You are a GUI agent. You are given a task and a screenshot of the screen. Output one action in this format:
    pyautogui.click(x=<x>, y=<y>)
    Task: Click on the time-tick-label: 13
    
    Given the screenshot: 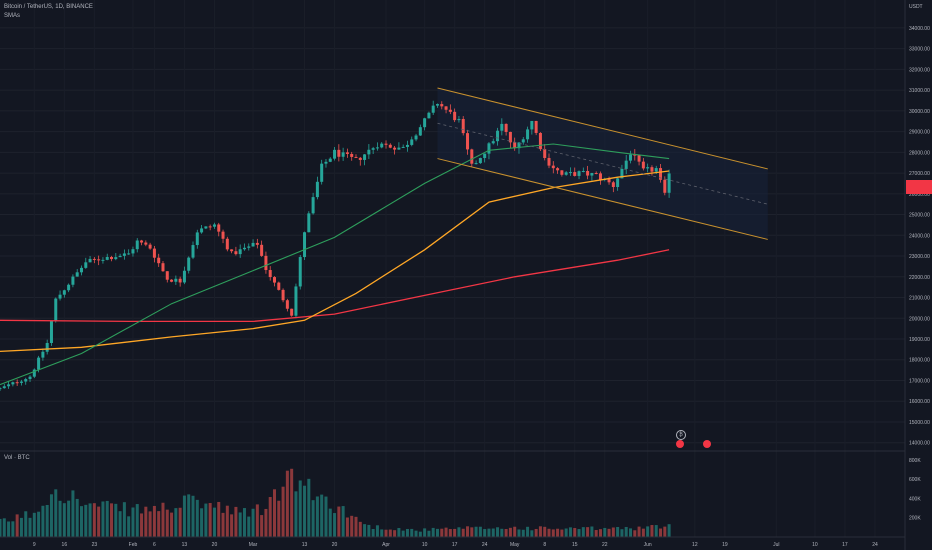 What is the action you would take?
    pyautogui.click(x=185, y=545)
    